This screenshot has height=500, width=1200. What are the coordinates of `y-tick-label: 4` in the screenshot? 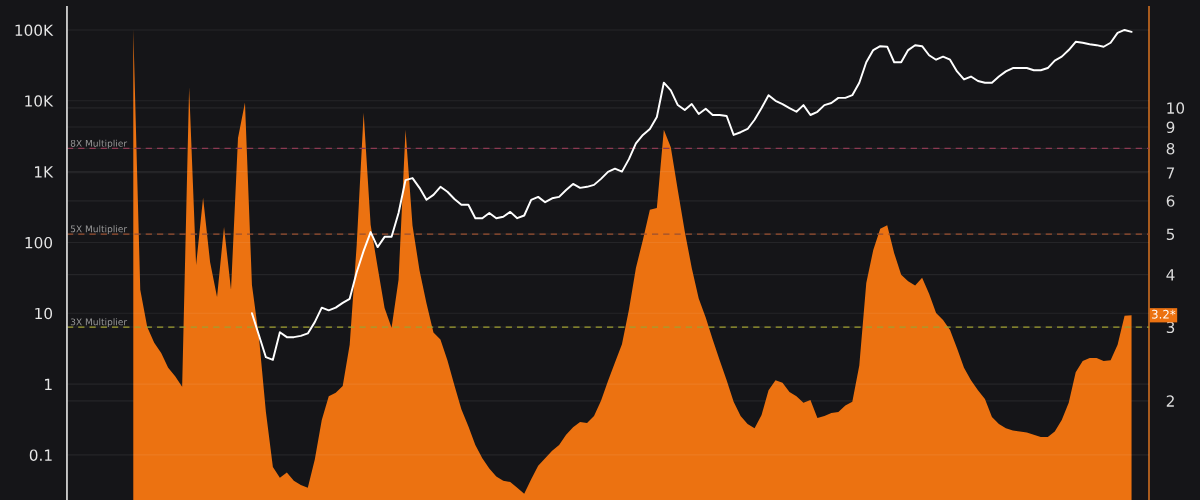 It's located at (1170, 275).